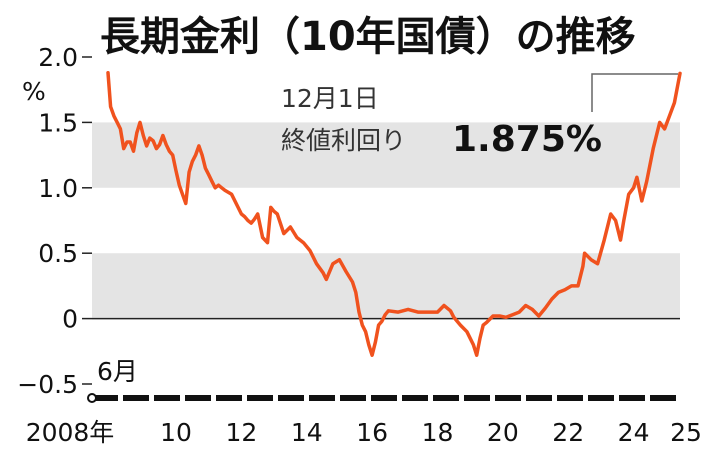 This screenshot has height=458, width=722. What do you see at coordinates (634, 92) in the screenshot?
I see `annotation-leader-line` at bounding box center [634, 92].